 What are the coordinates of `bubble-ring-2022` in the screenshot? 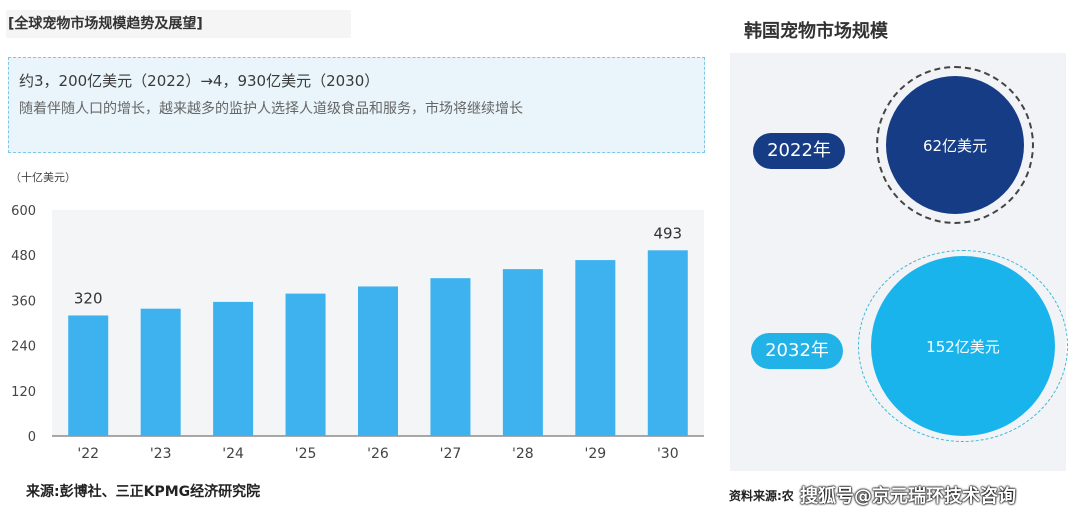 It's located at (955, 145).